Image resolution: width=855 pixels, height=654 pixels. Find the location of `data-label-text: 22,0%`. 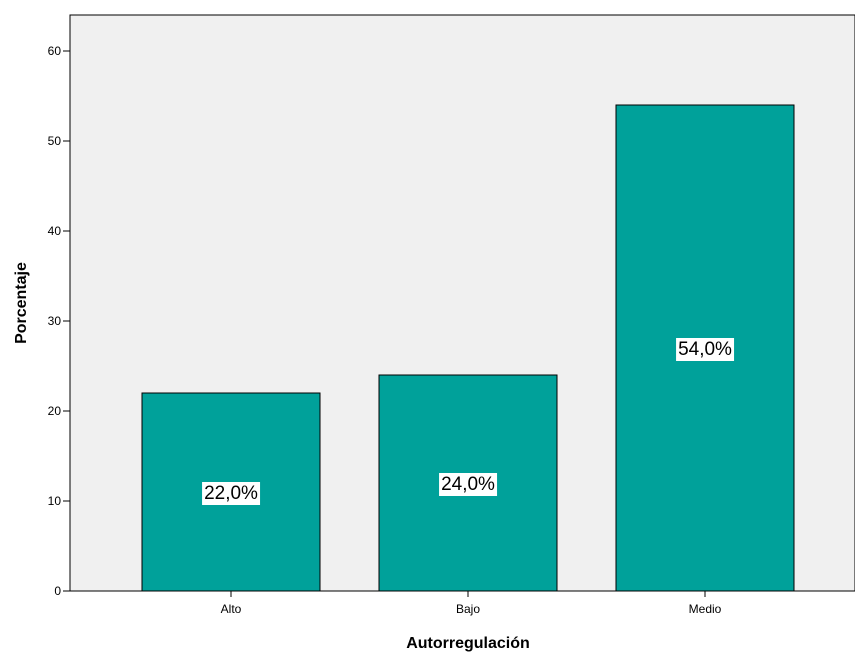

data-label-text: 22,0% is located at coordinates (231, 493).